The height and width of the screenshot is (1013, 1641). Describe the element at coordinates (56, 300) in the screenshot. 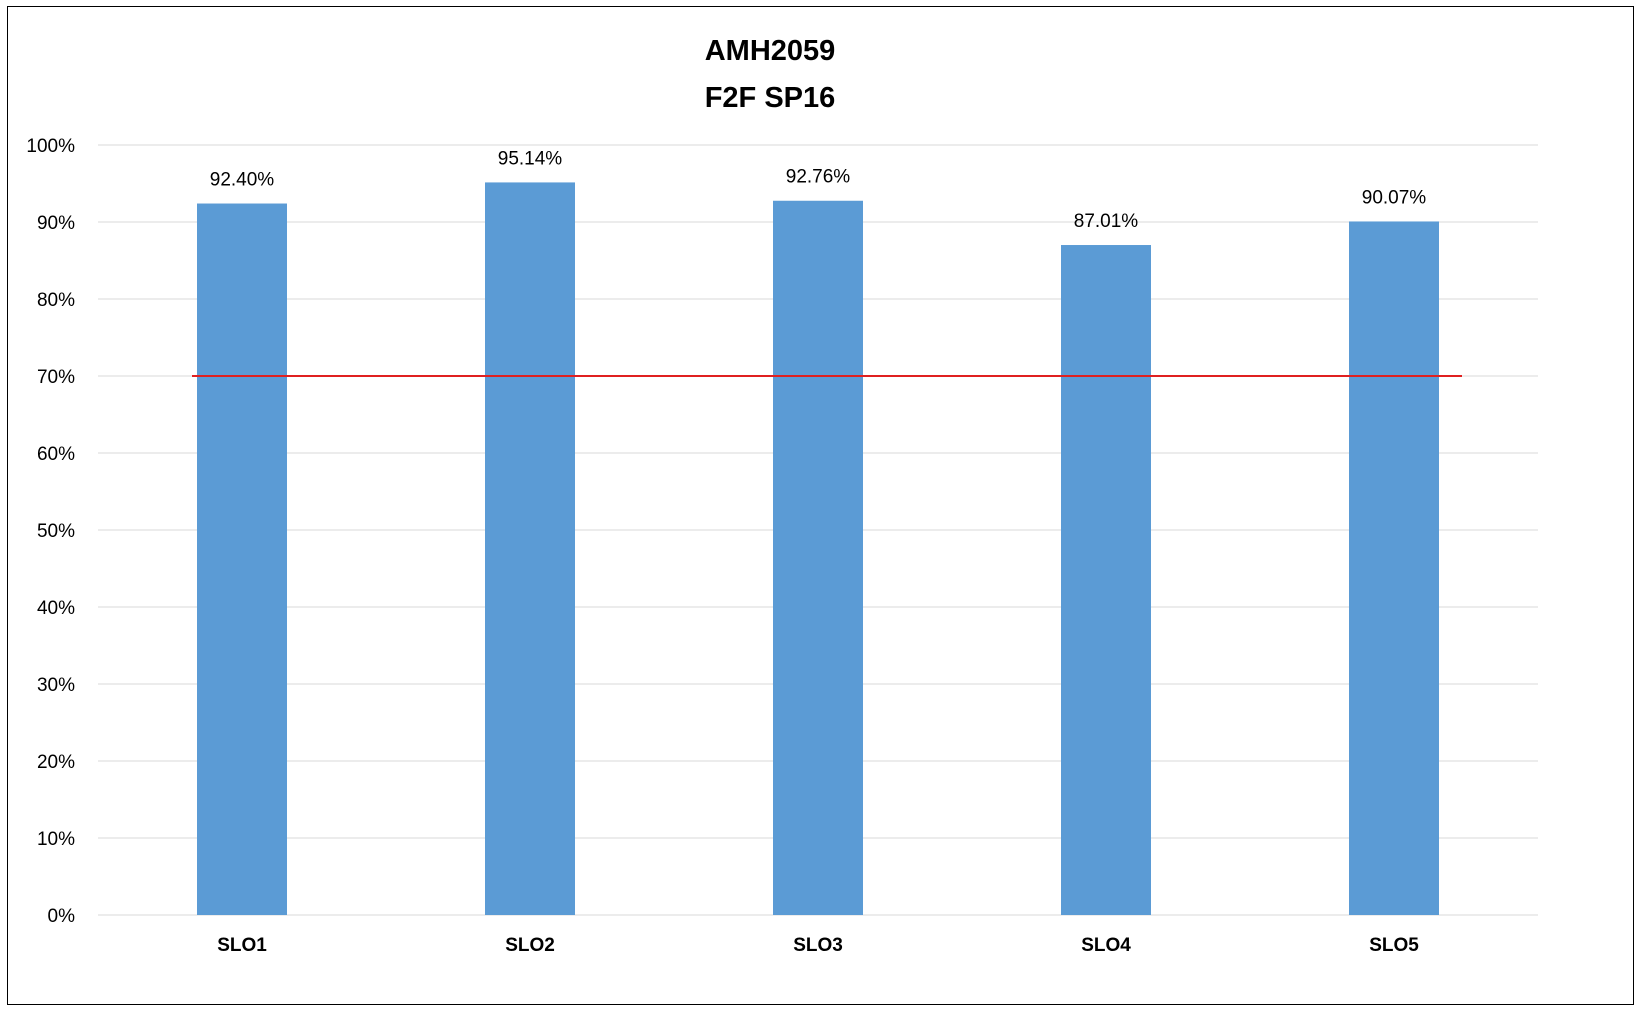

I see `y-tick-label: 80%` at that location.